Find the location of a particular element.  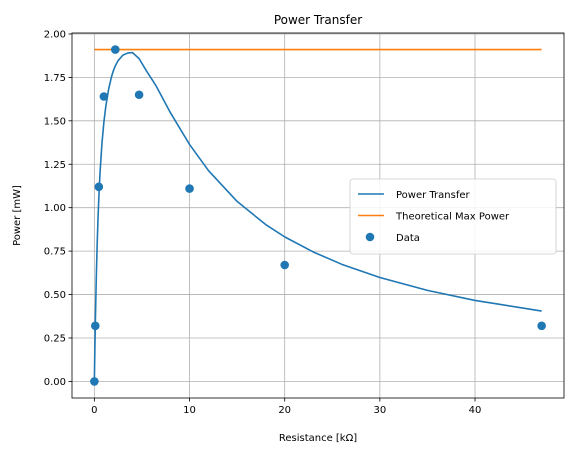

x-tick-label: 40 is located at coordinates (475, 410).